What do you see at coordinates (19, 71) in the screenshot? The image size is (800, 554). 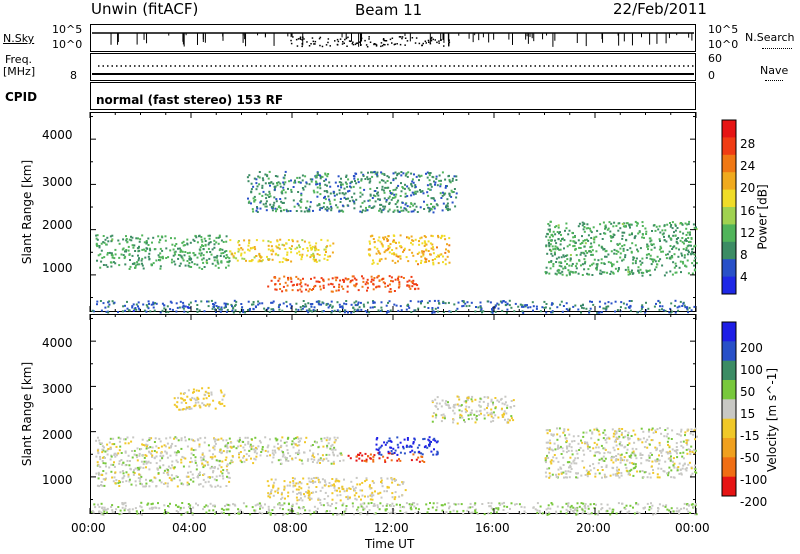 I see `freq-label-line2: [MHz]` at bounding box center [19, 71].